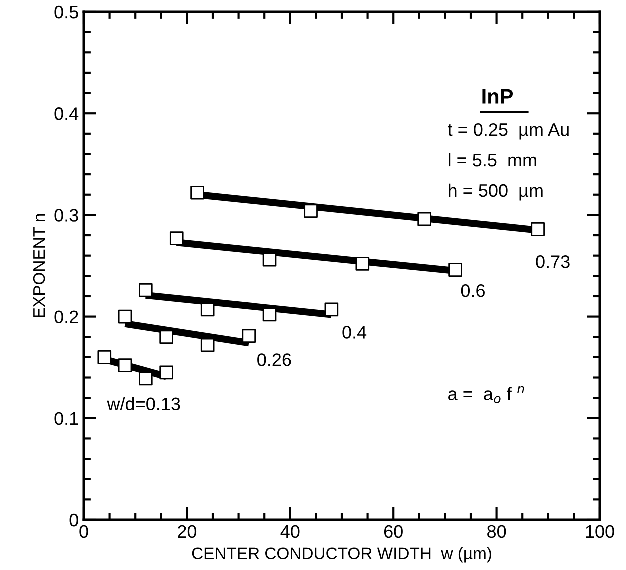 This screenshot has width=626, height=570. Describe the element at coordinates (143, 404) in the screenshot. I see `annotation: w/d=0.13` at that location.